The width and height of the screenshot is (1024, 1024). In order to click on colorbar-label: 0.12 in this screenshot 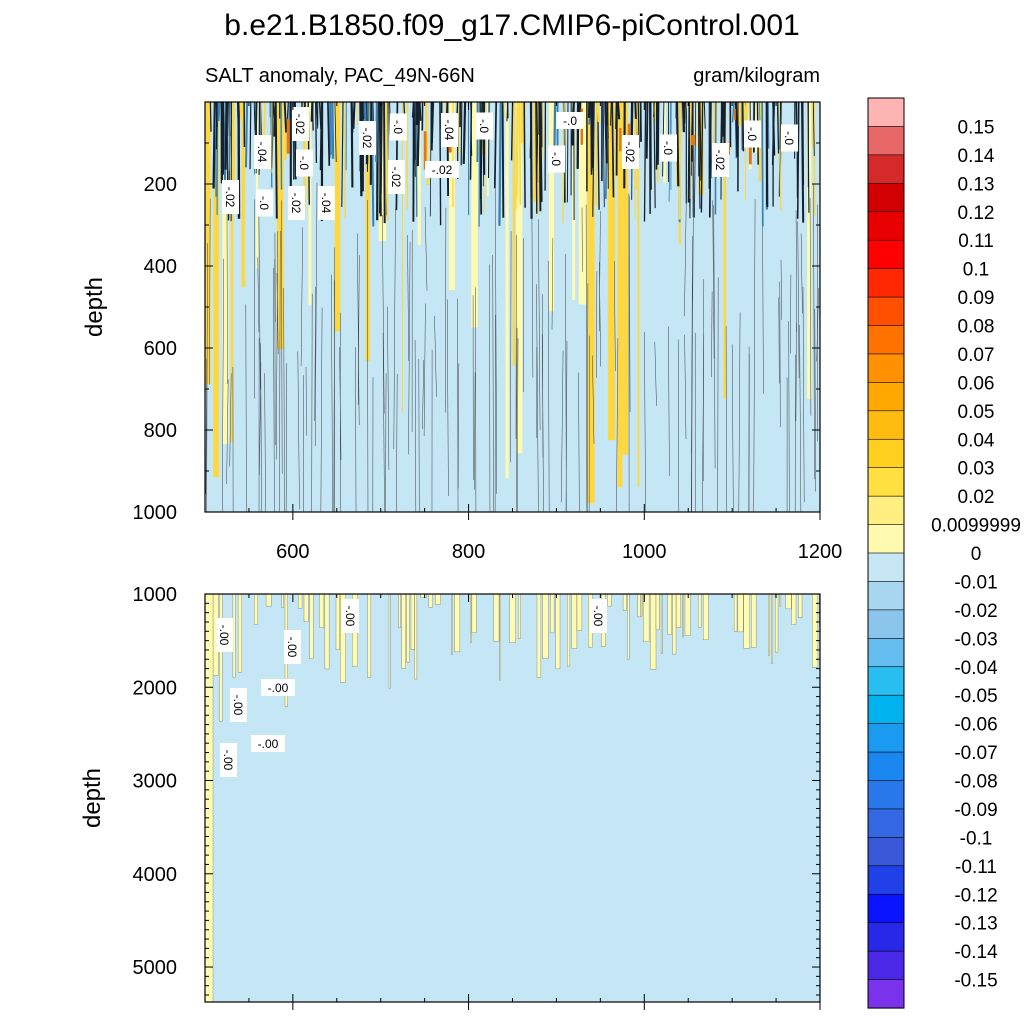, I will do `click(976, 213)`.